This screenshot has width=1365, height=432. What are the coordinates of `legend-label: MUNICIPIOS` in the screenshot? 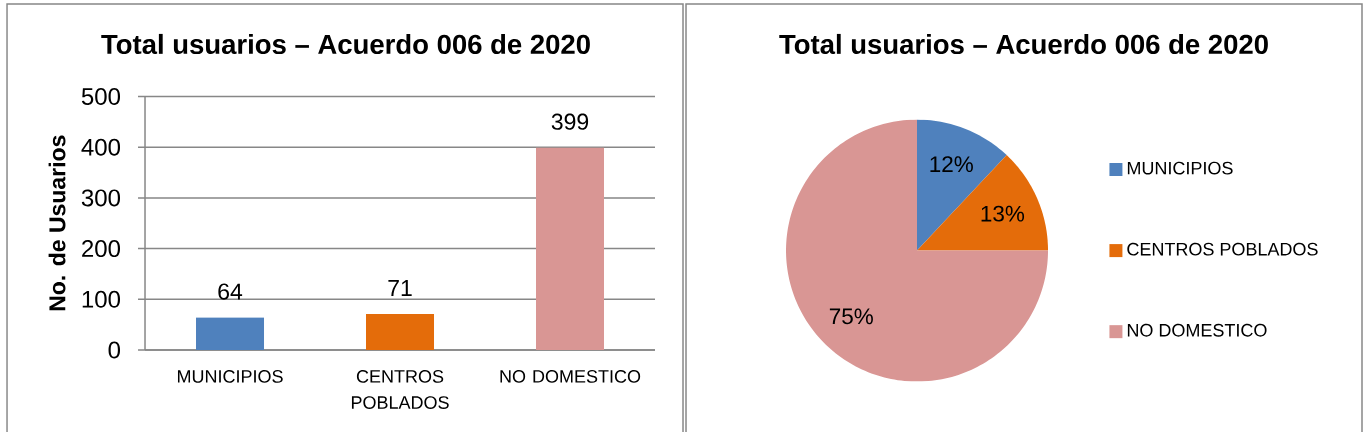 It's located at (1180, 168).